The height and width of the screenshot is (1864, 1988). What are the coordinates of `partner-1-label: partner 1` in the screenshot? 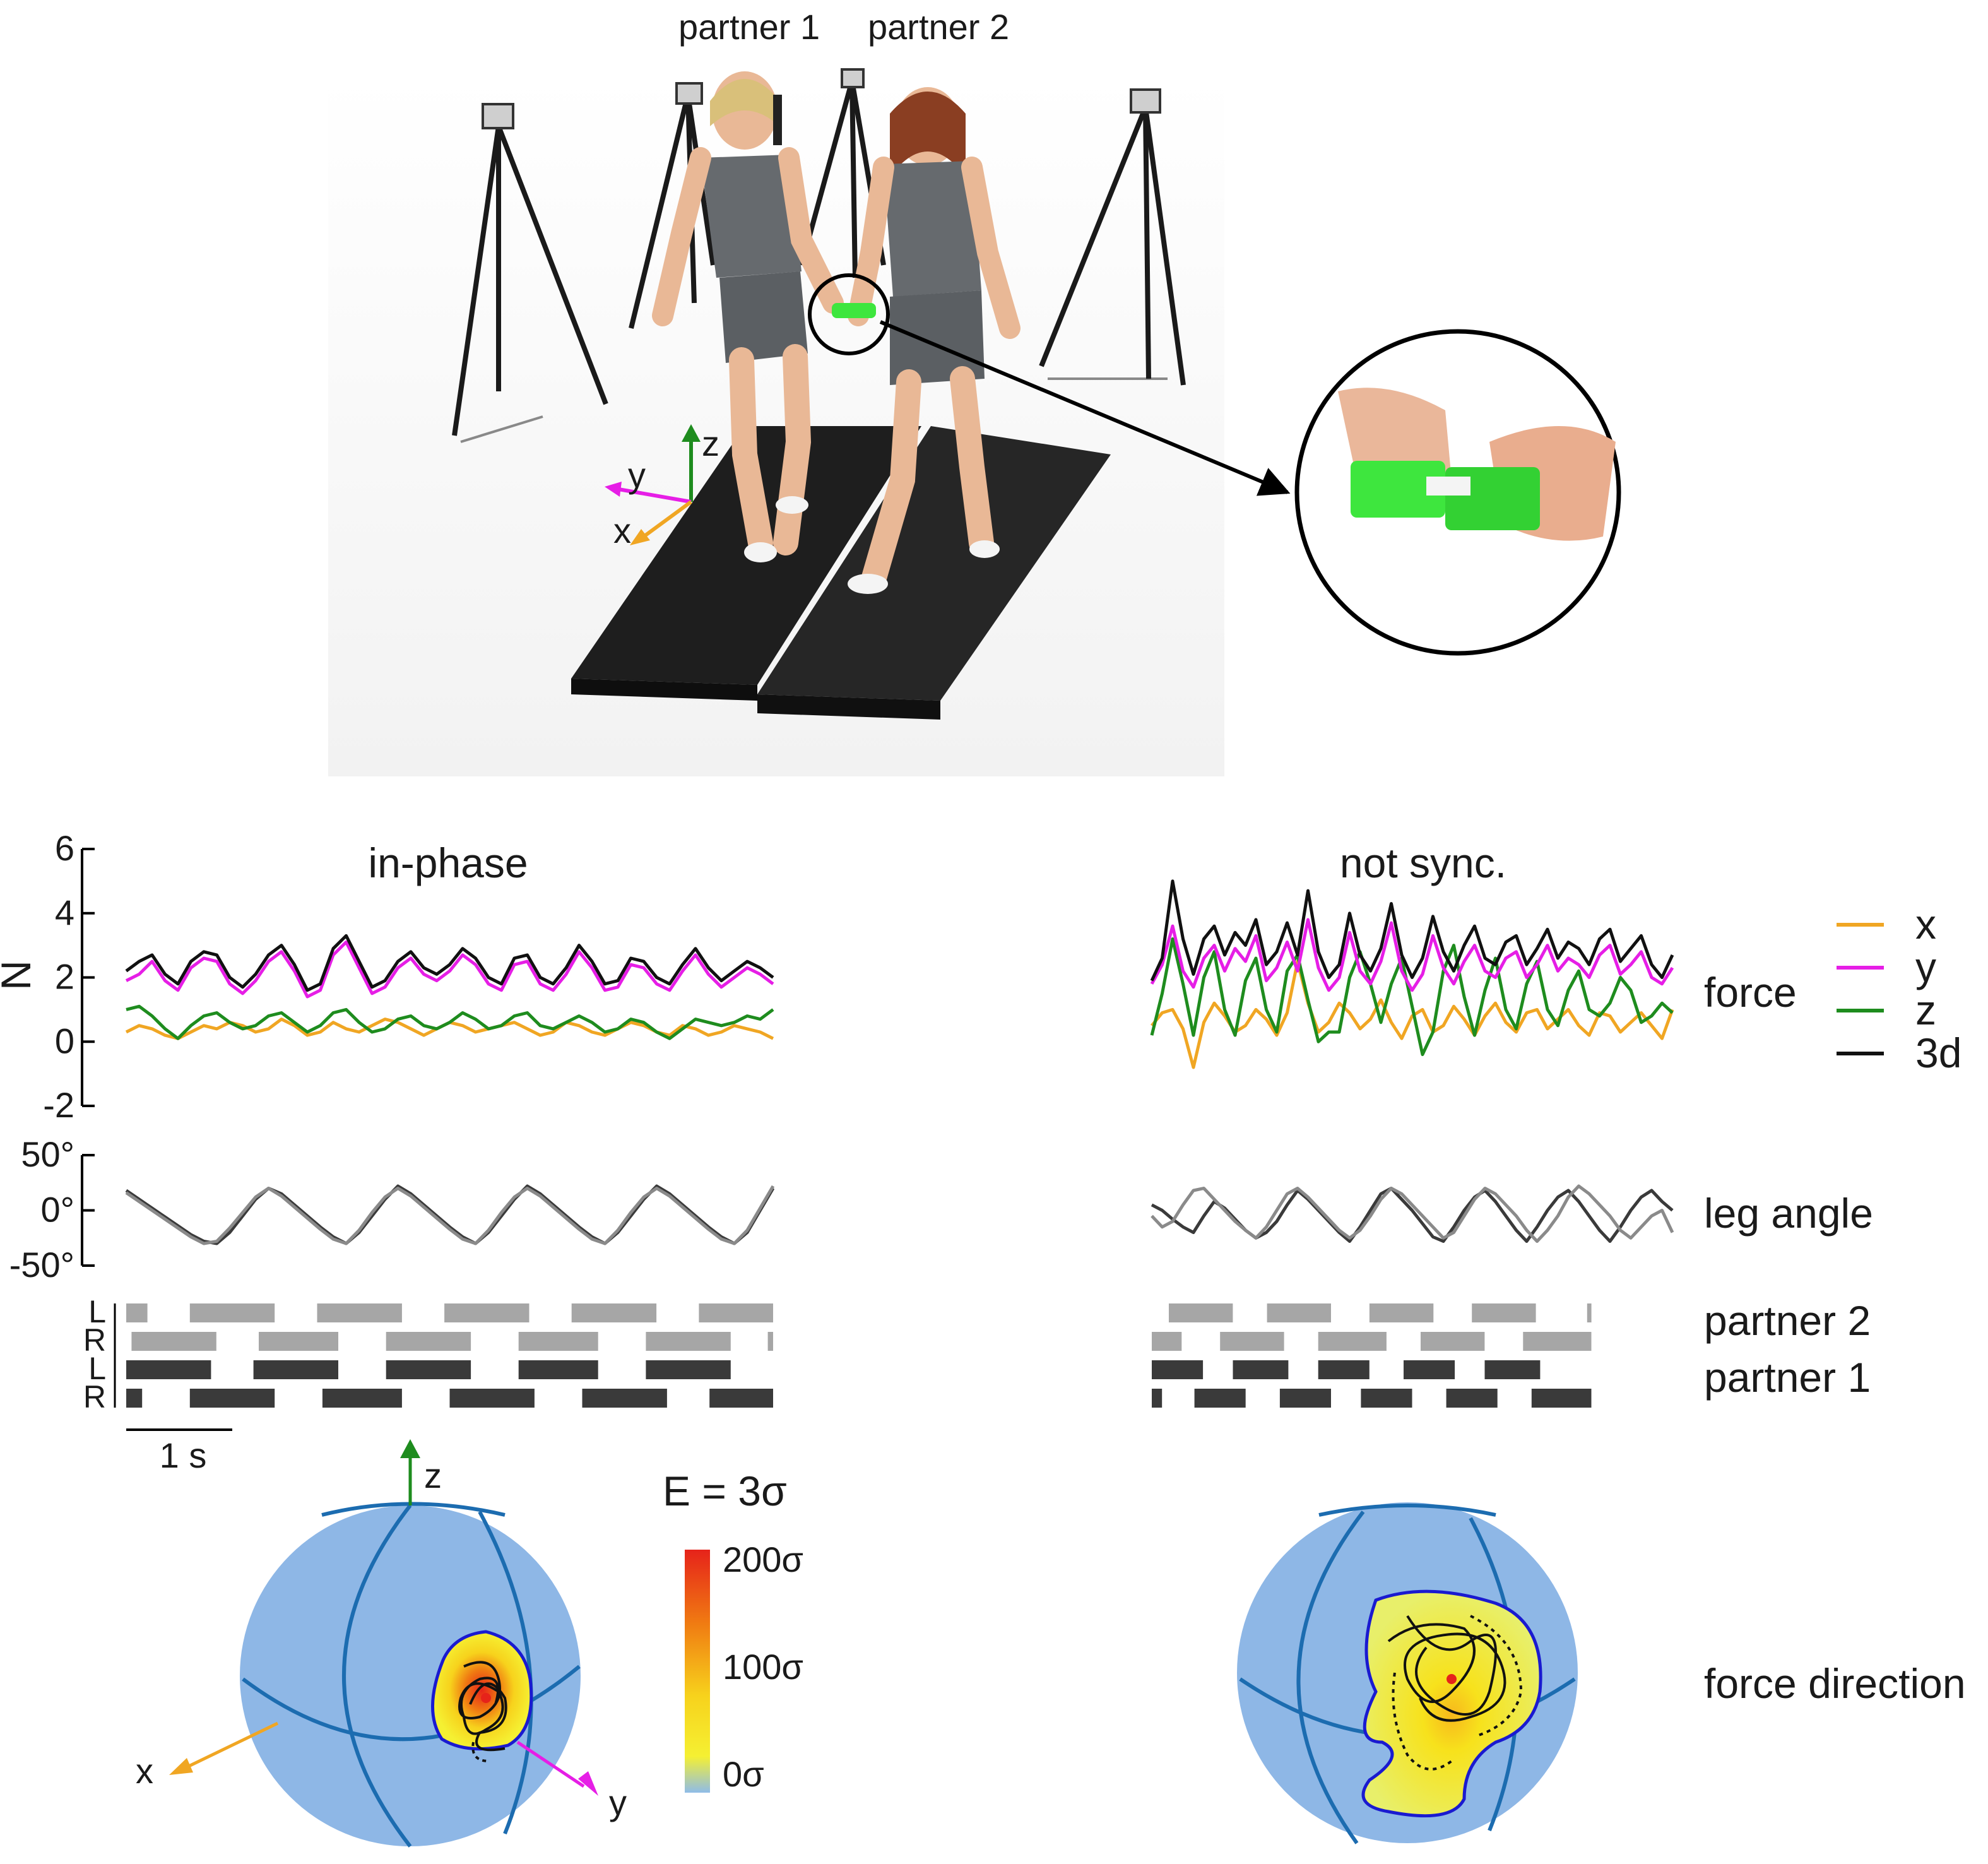 It's located at (749, 27).